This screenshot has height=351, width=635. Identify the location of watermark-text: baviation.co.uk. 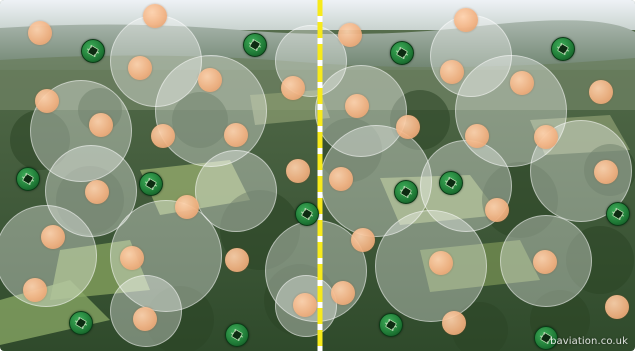
(589, 341).